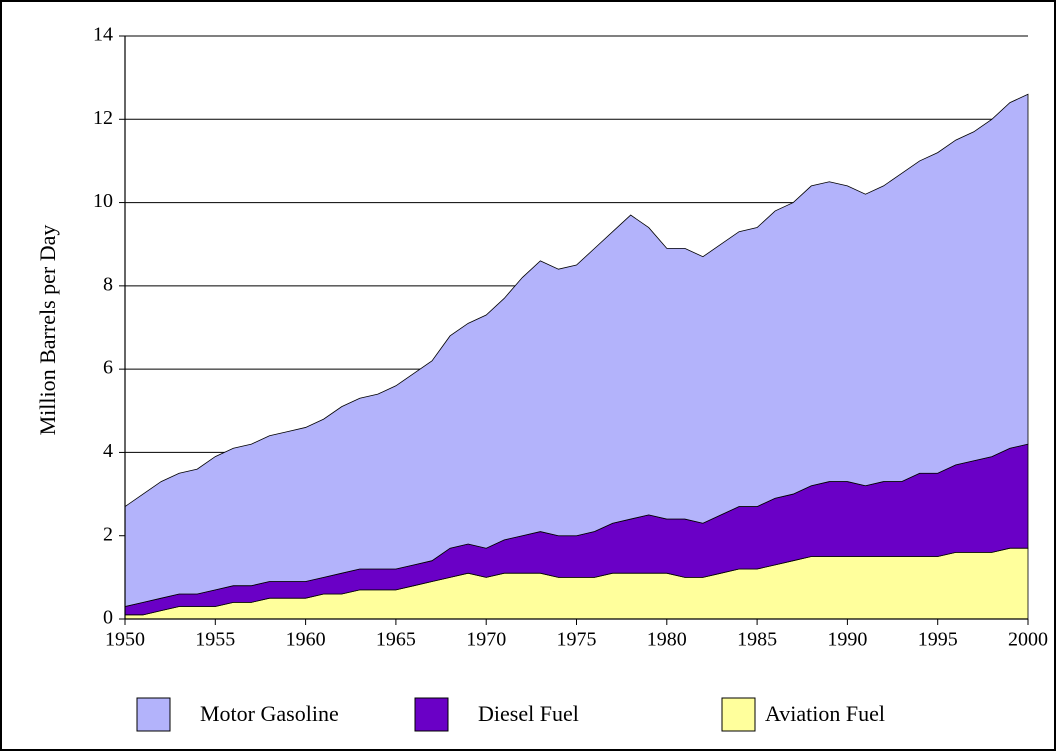 This screenshot has width=1056, height=751. Describe the element at coordinates (108, 368) in the screenshot. I see `y-tick-label: 6` at that location.